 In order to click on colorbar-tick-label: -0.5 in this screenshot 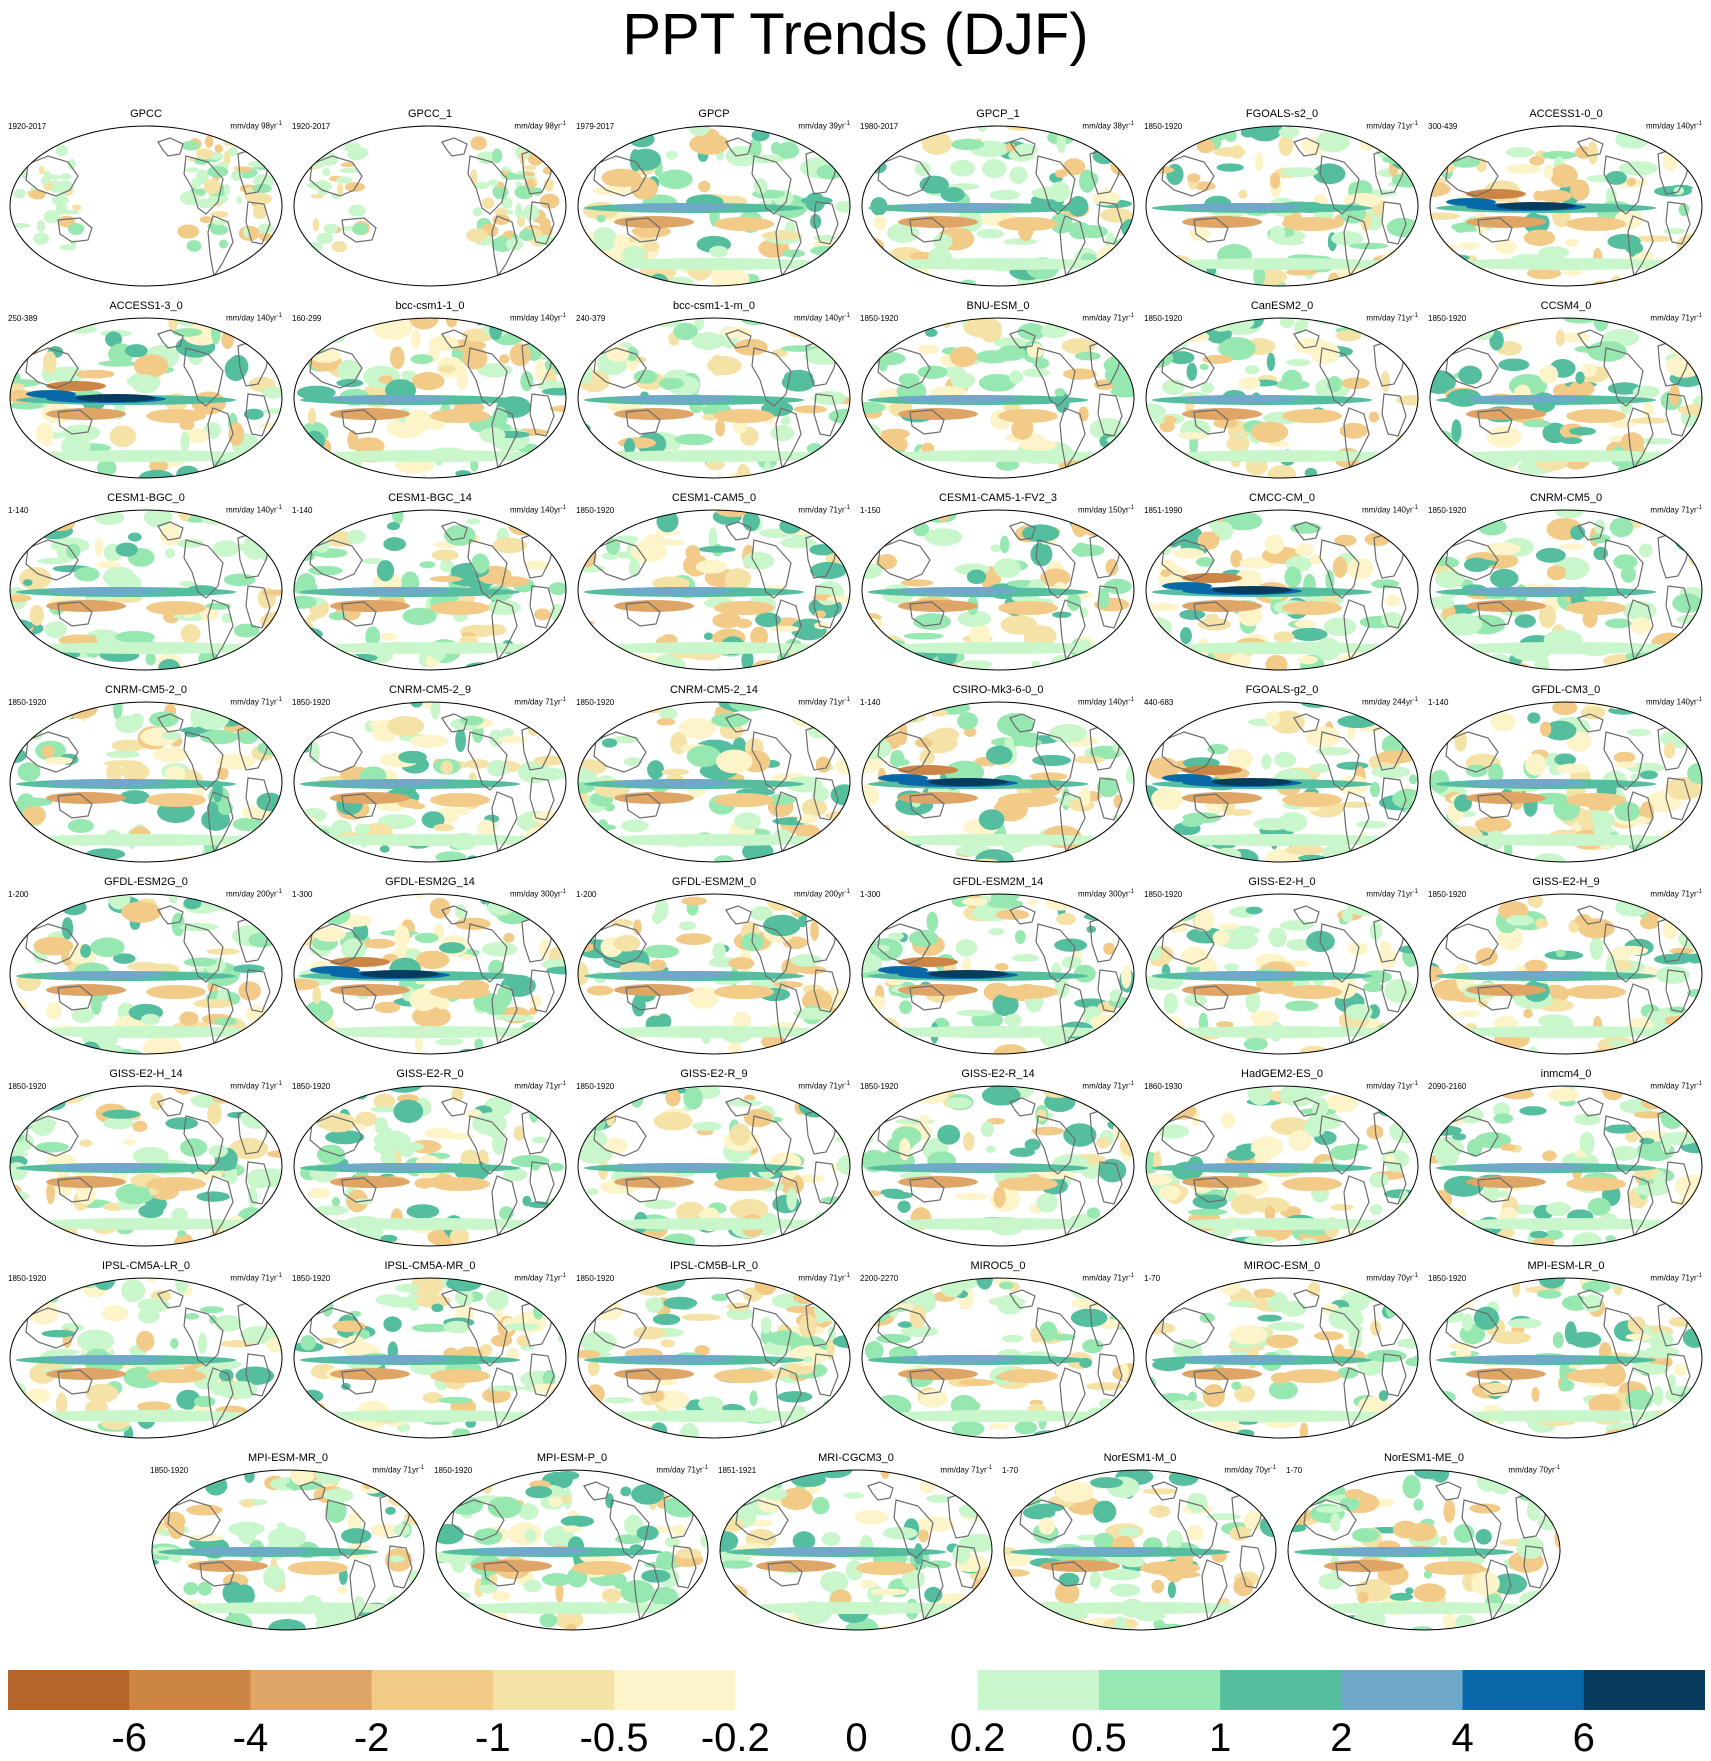, I will do `click(614, 1738)`.